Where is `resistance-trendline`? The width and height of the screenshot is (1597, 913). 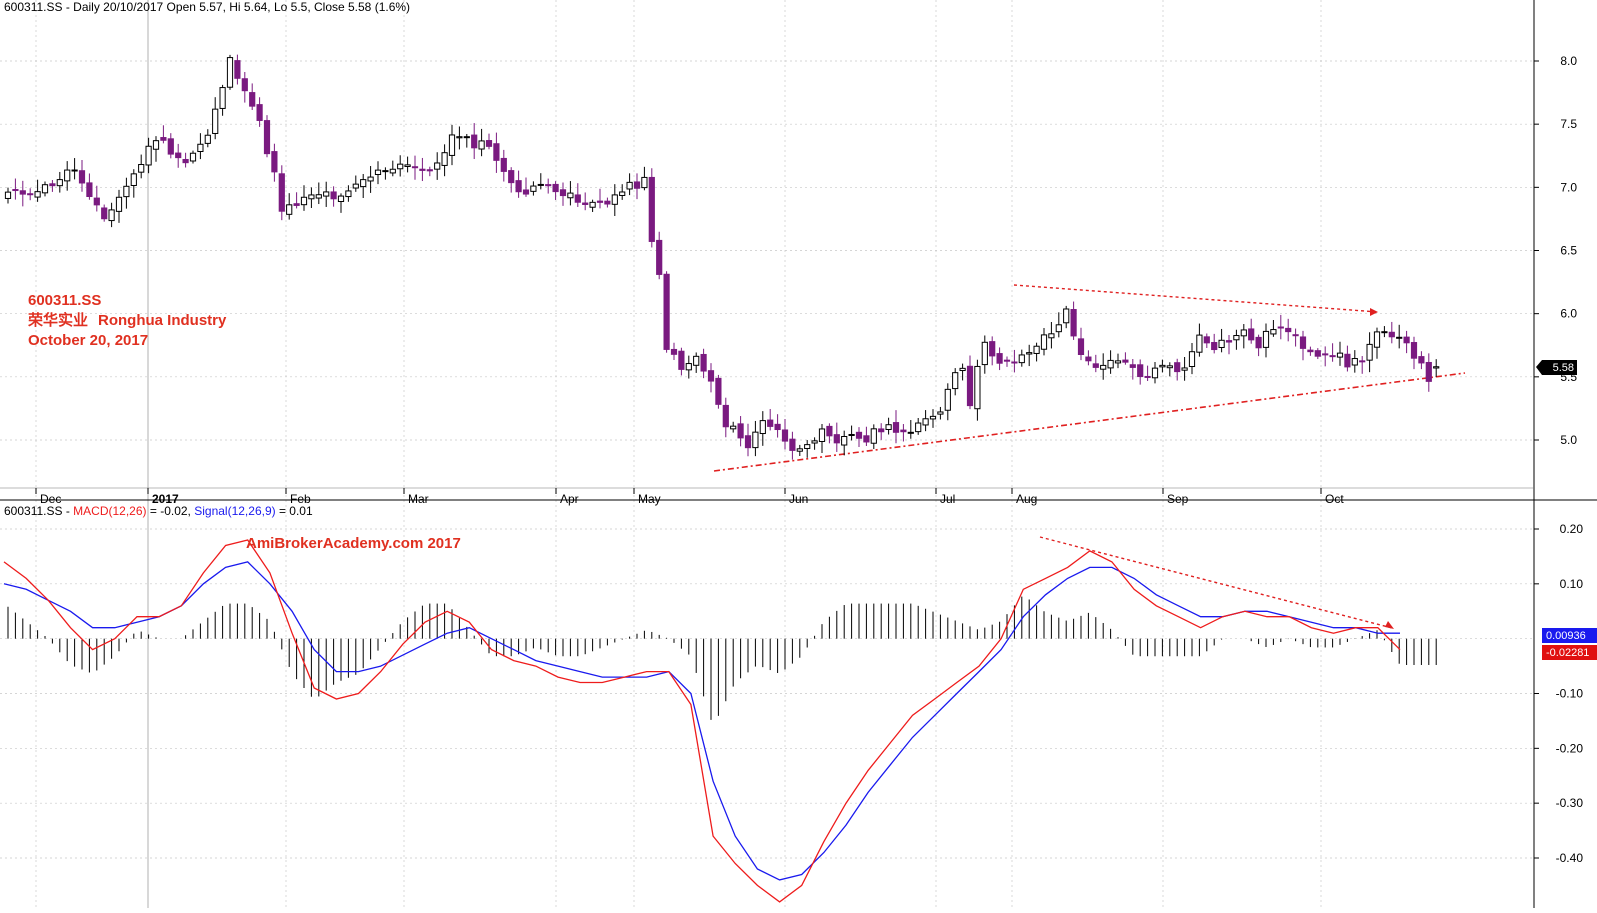 resistance-trendline is located at coordinates (1196, 298).